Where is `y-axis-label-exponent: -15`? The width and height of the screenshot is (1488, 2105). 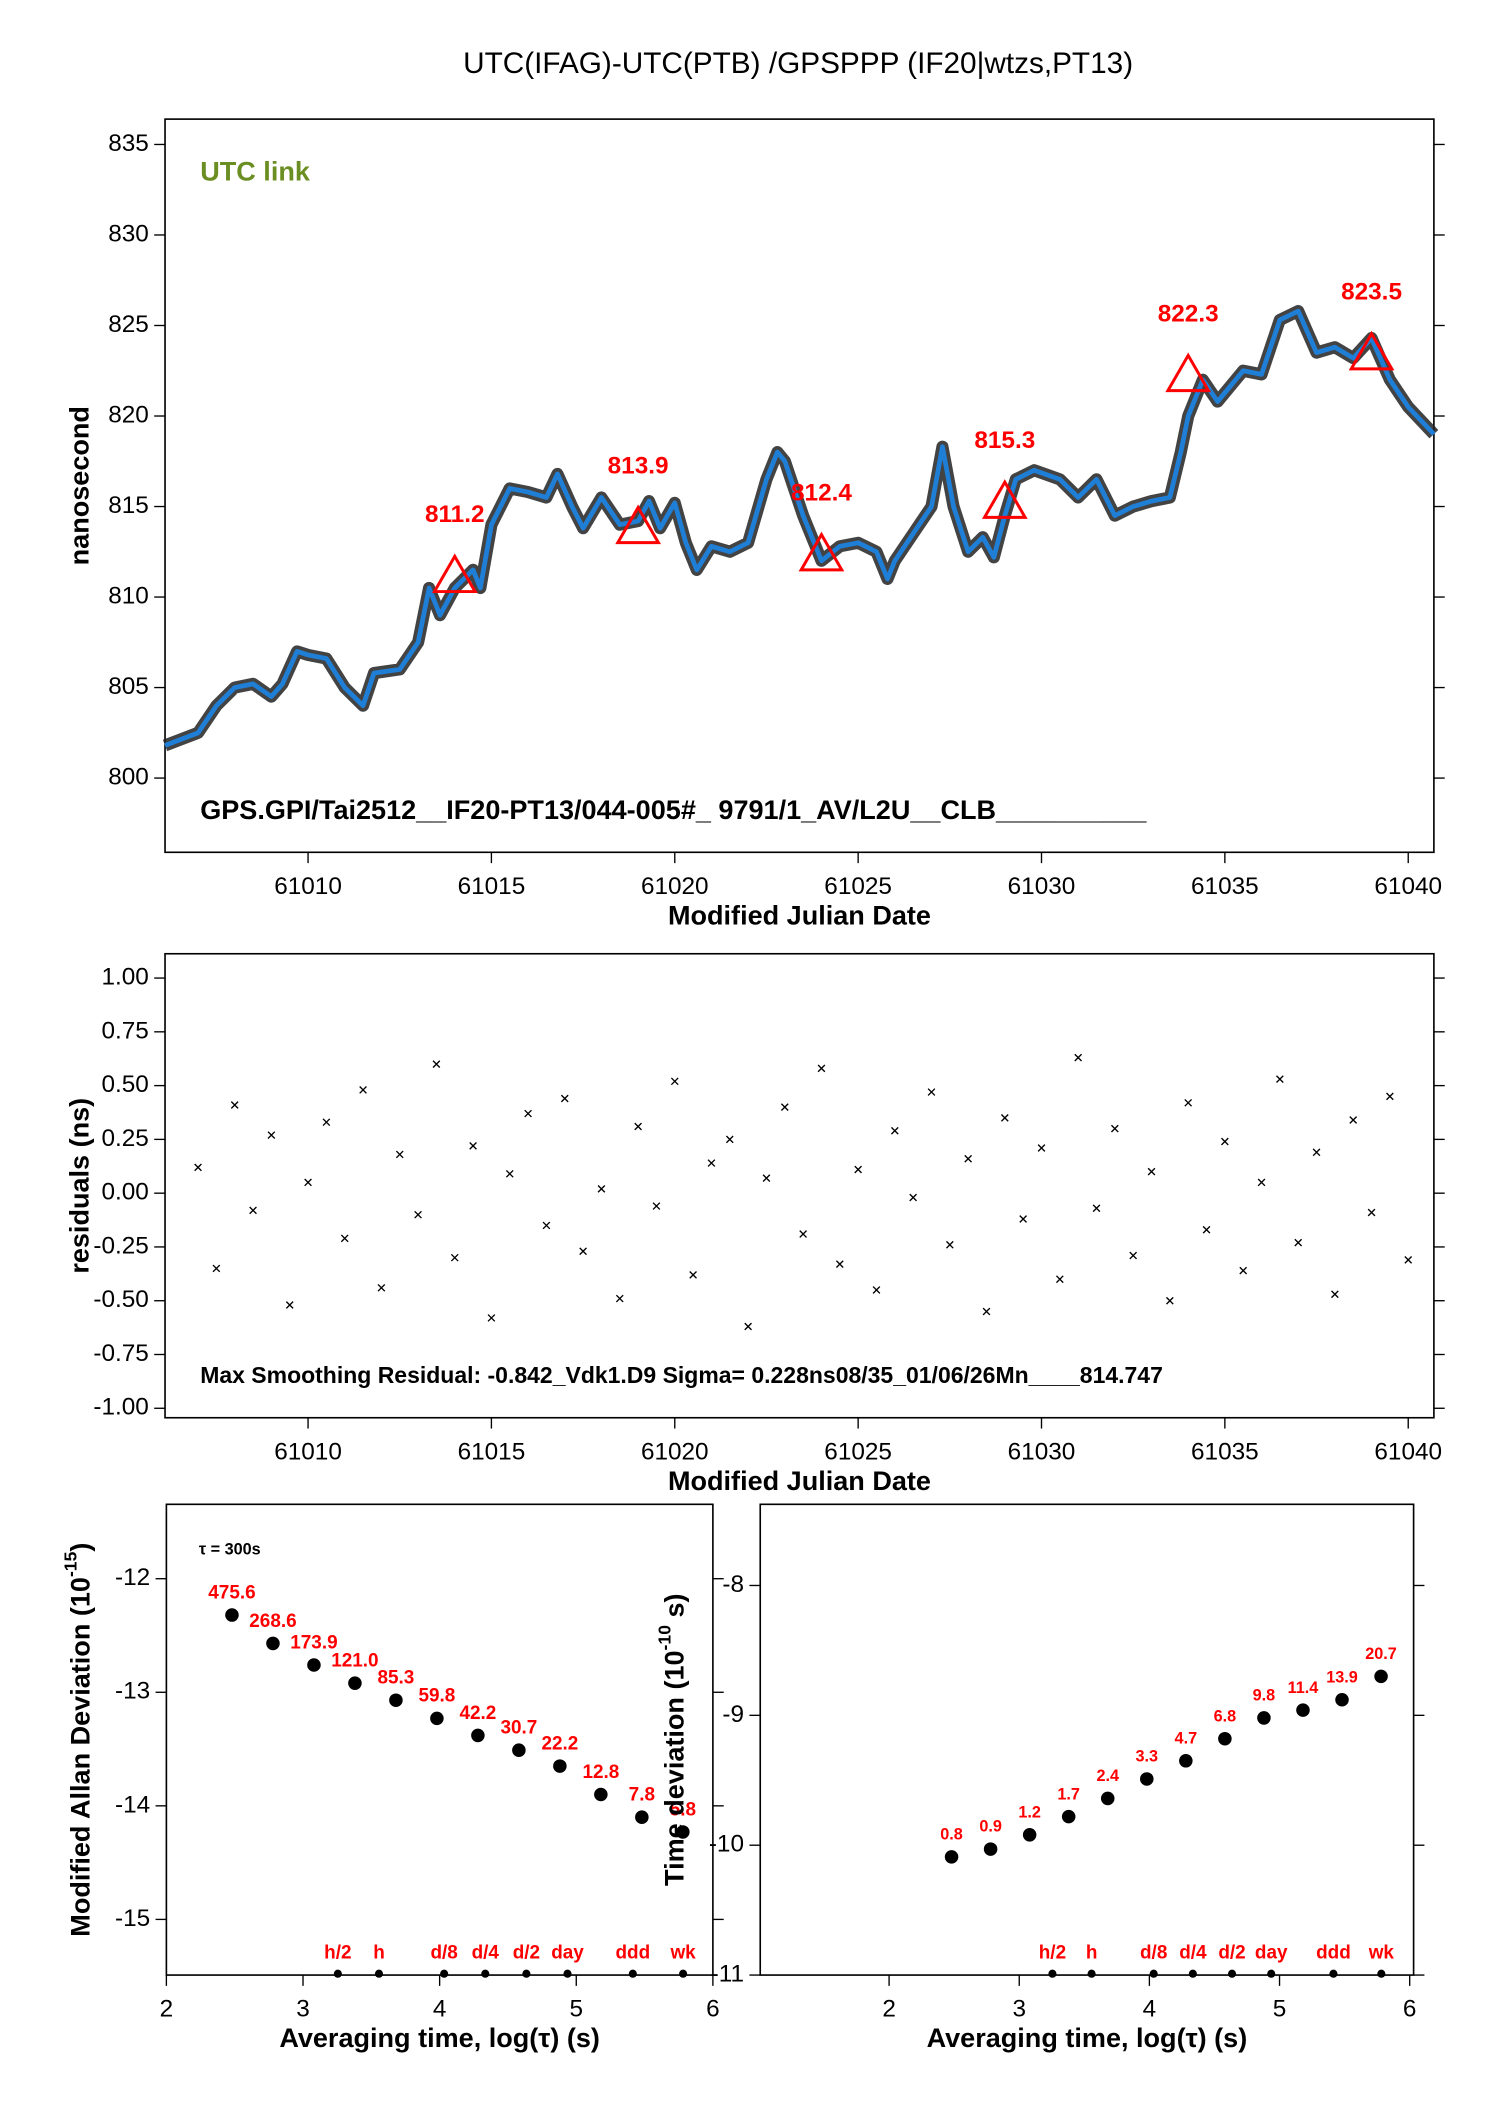 y-axis-label-exponent: -15 is located at coordinates (70, 1564).